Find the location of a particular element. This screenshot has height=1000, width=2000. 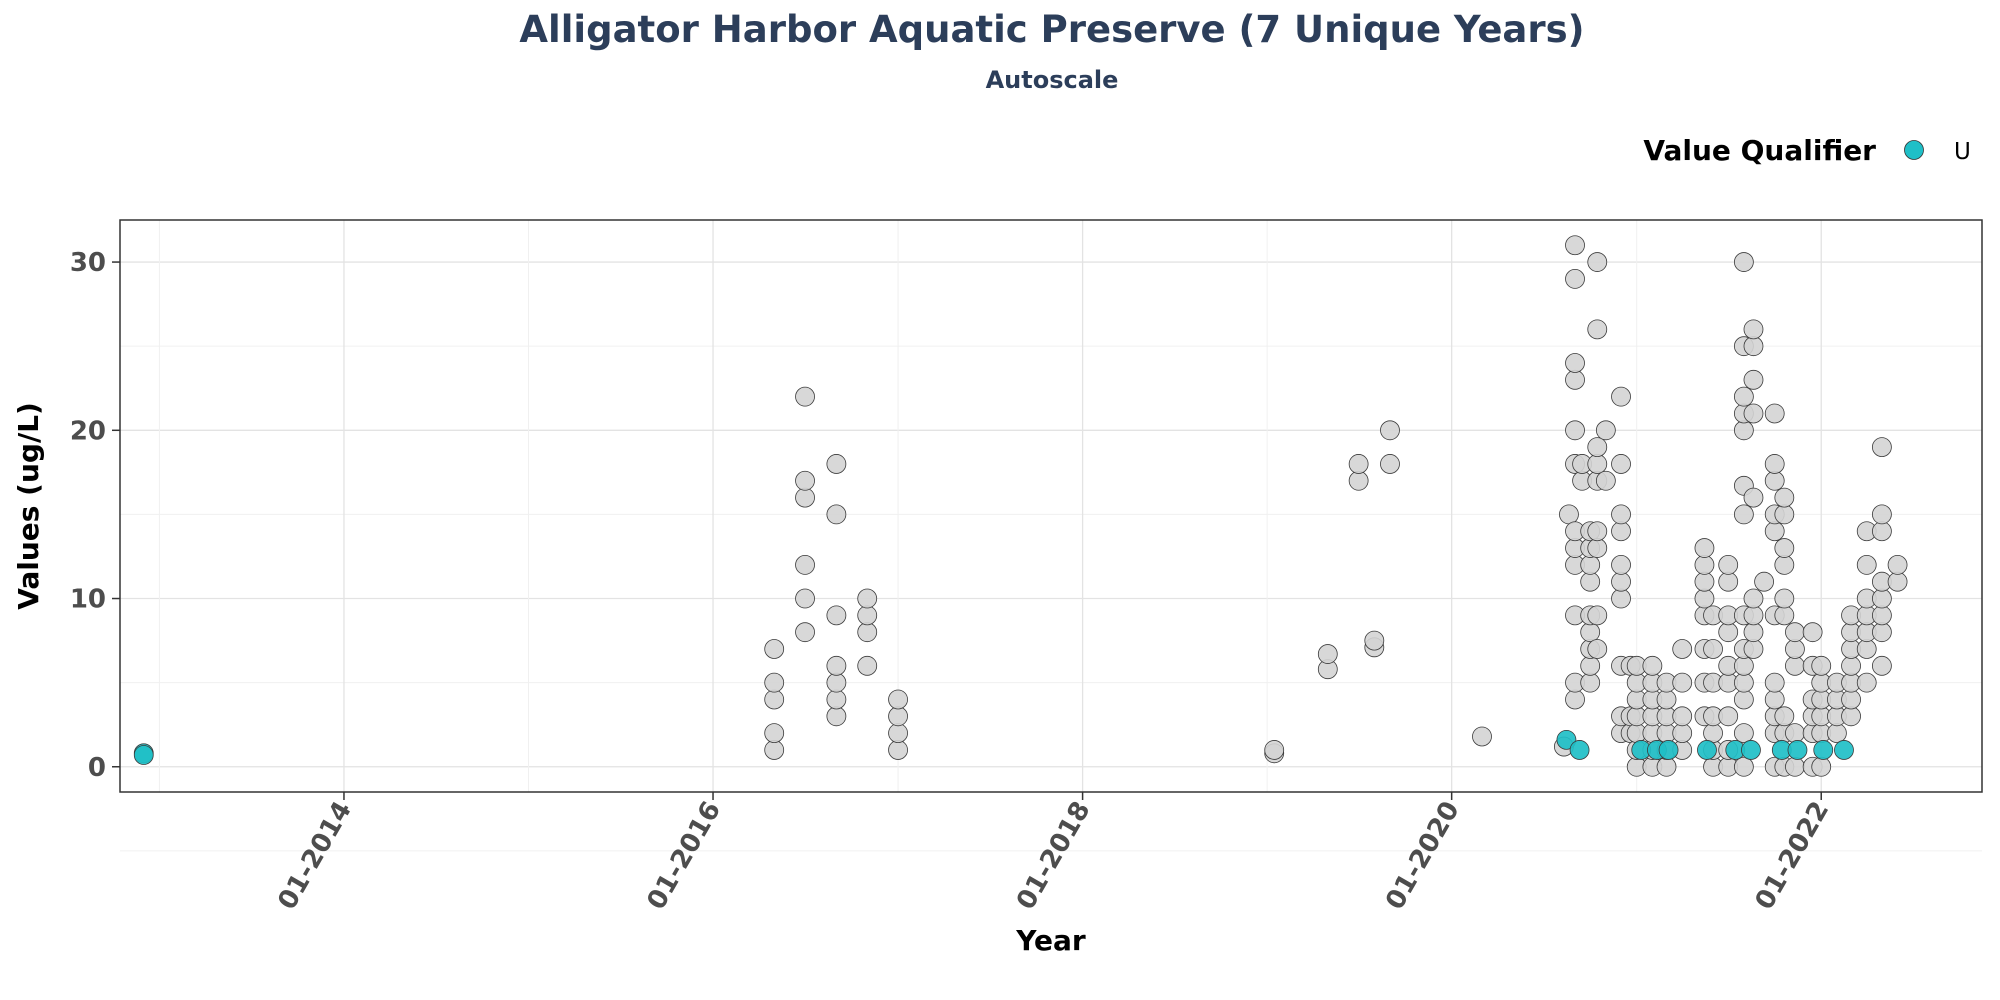

legend: Value Qualifier U is located at coordinates (1807, 150).